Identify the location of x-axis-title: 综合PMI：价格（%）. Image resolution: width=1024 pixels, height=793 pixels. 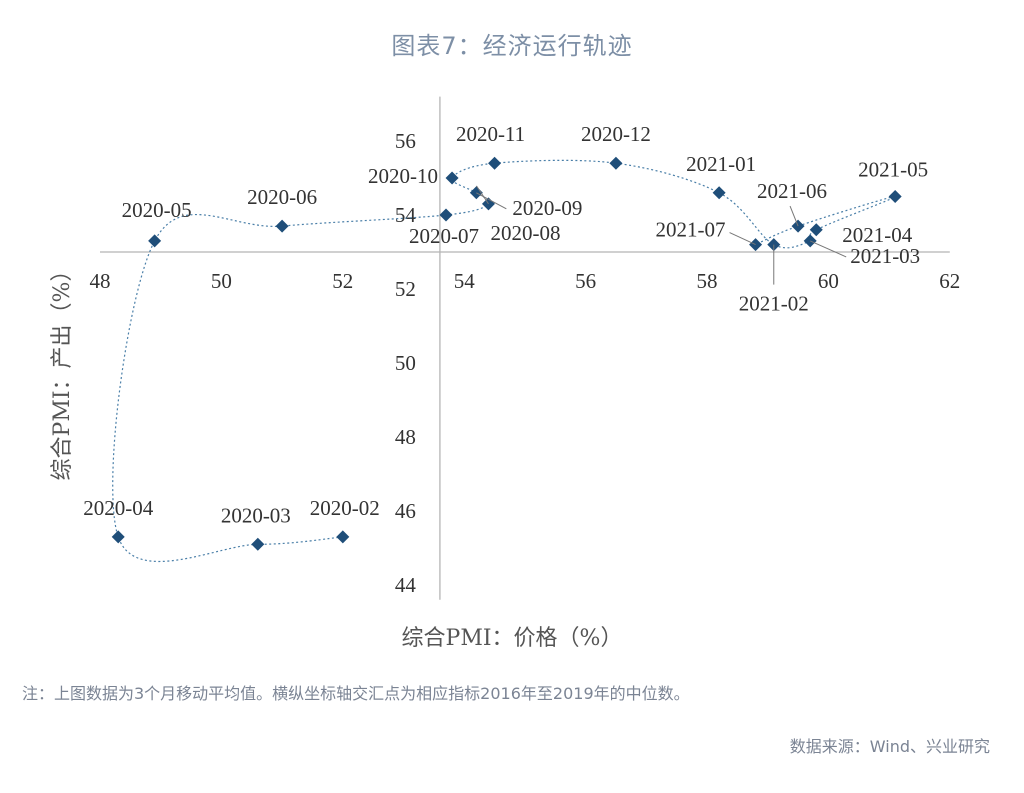
(512, 638).